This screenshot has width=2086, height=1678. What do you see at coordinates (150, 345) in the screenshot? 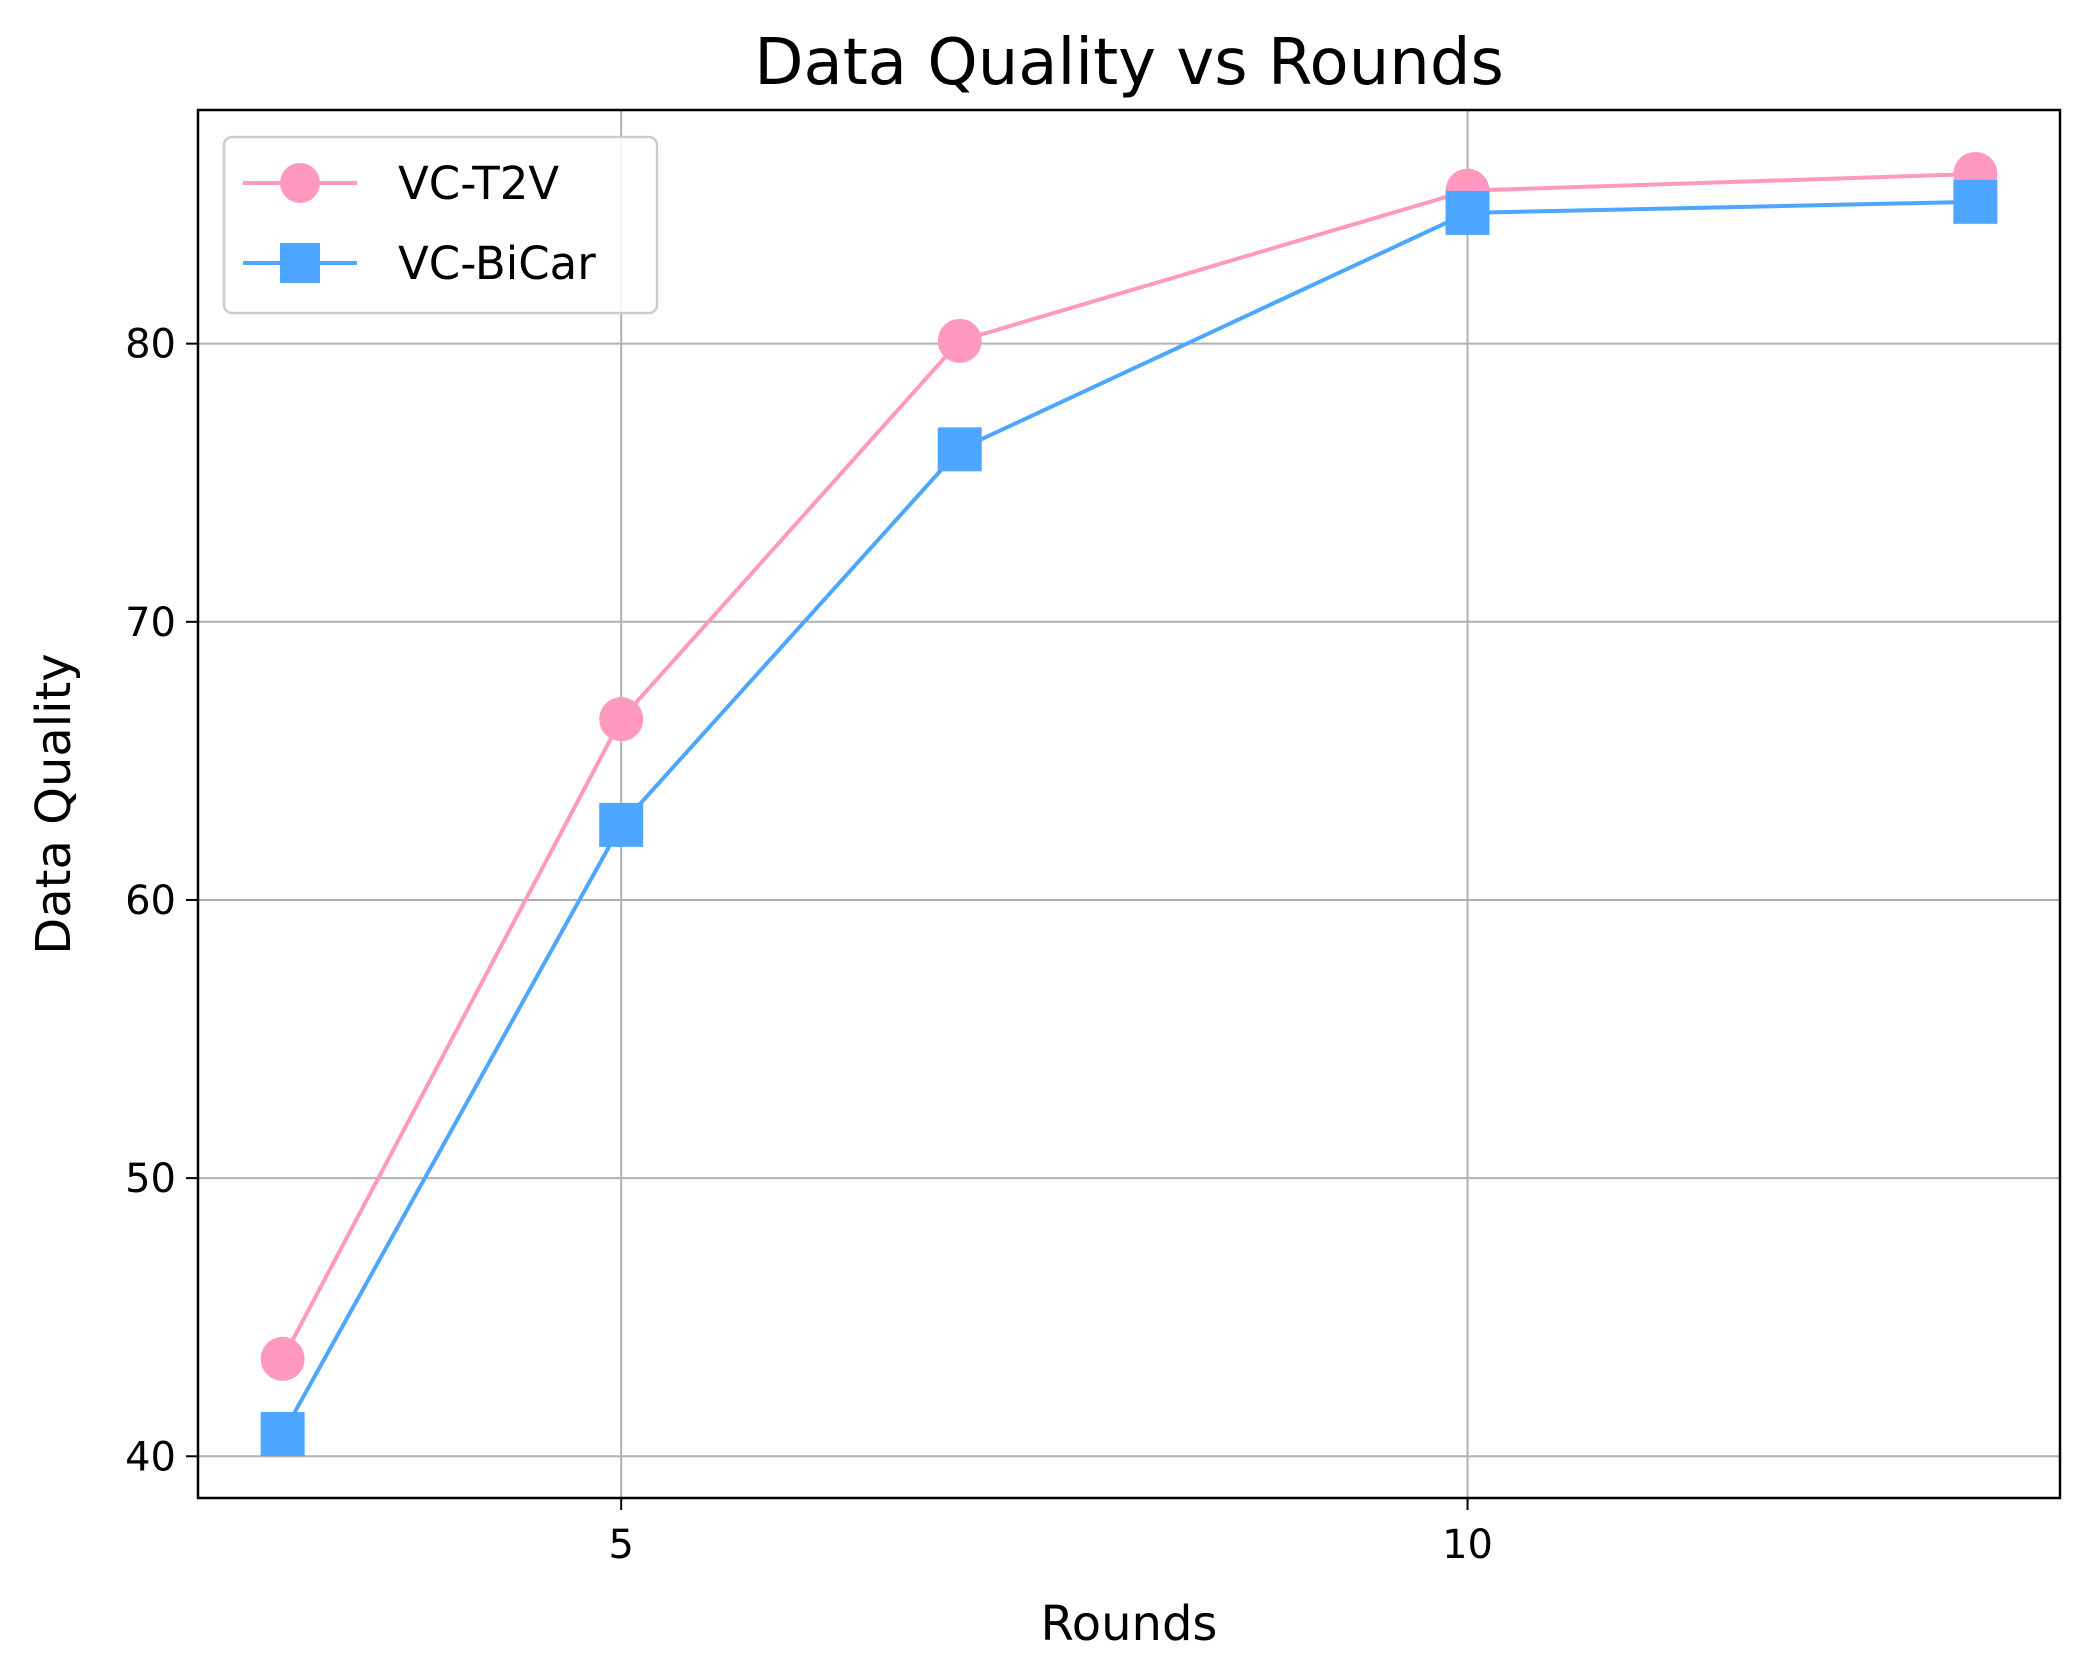
I see `y-tick-label-80: 80` at bounding box center [150, 345].